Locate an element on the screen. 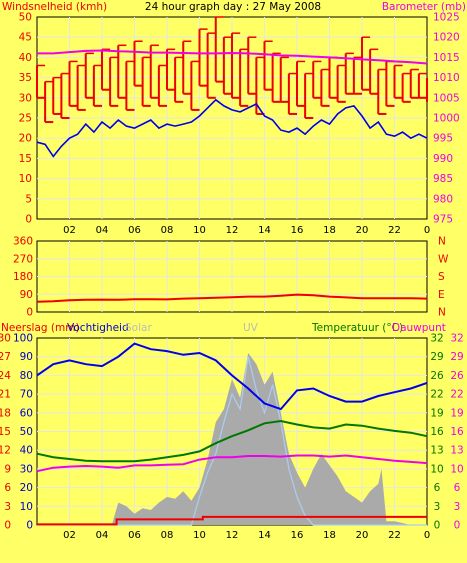 The width and height of the screenshot is (467, 563). wind-tick-label: 0 is located at coordinates (28, 220).